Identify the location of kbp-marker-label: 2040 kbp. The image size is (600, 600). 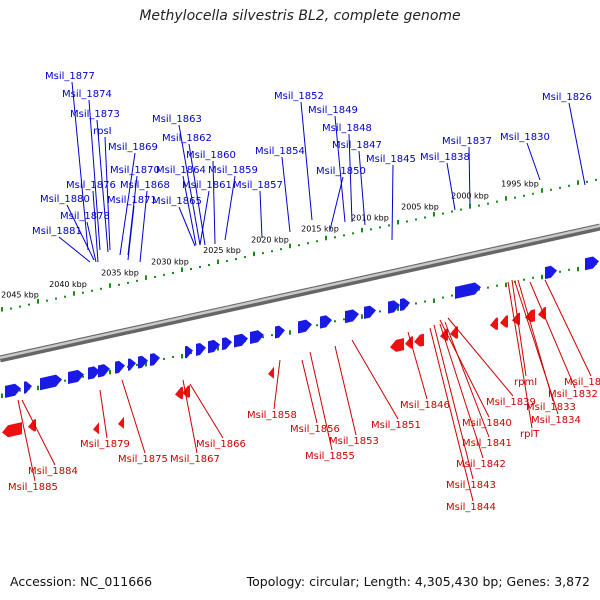
(68, 284).